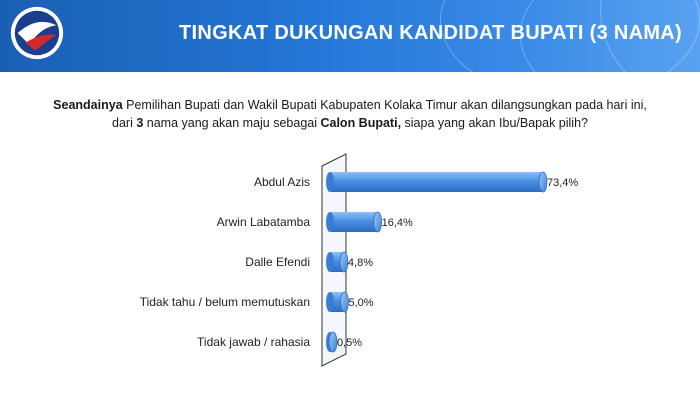 The image size is (700, 400). Describe the element at coordinates (349, 343) in the screenshot. I see `value-label: 0,5%` at that location.